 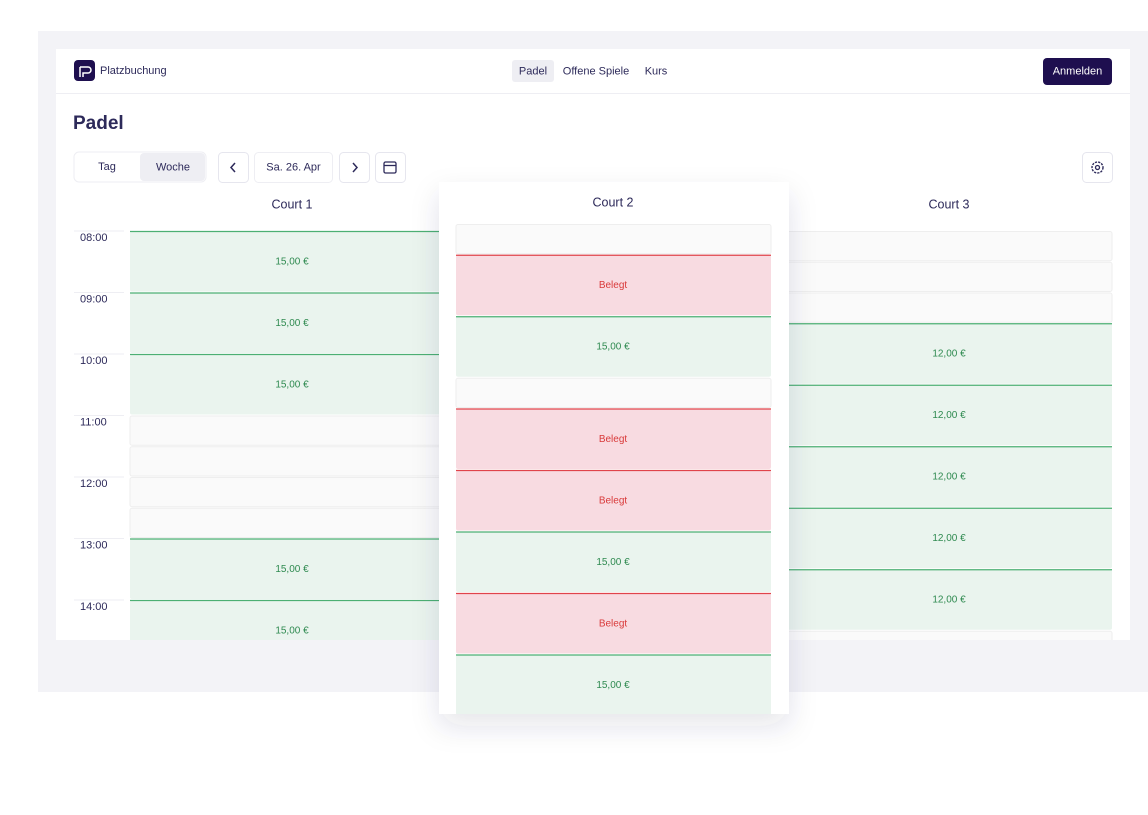 What do you see at coordinates (292, 204) in the screenshot?
I see `court-name: Court 1` at bounding box center [292, 204].